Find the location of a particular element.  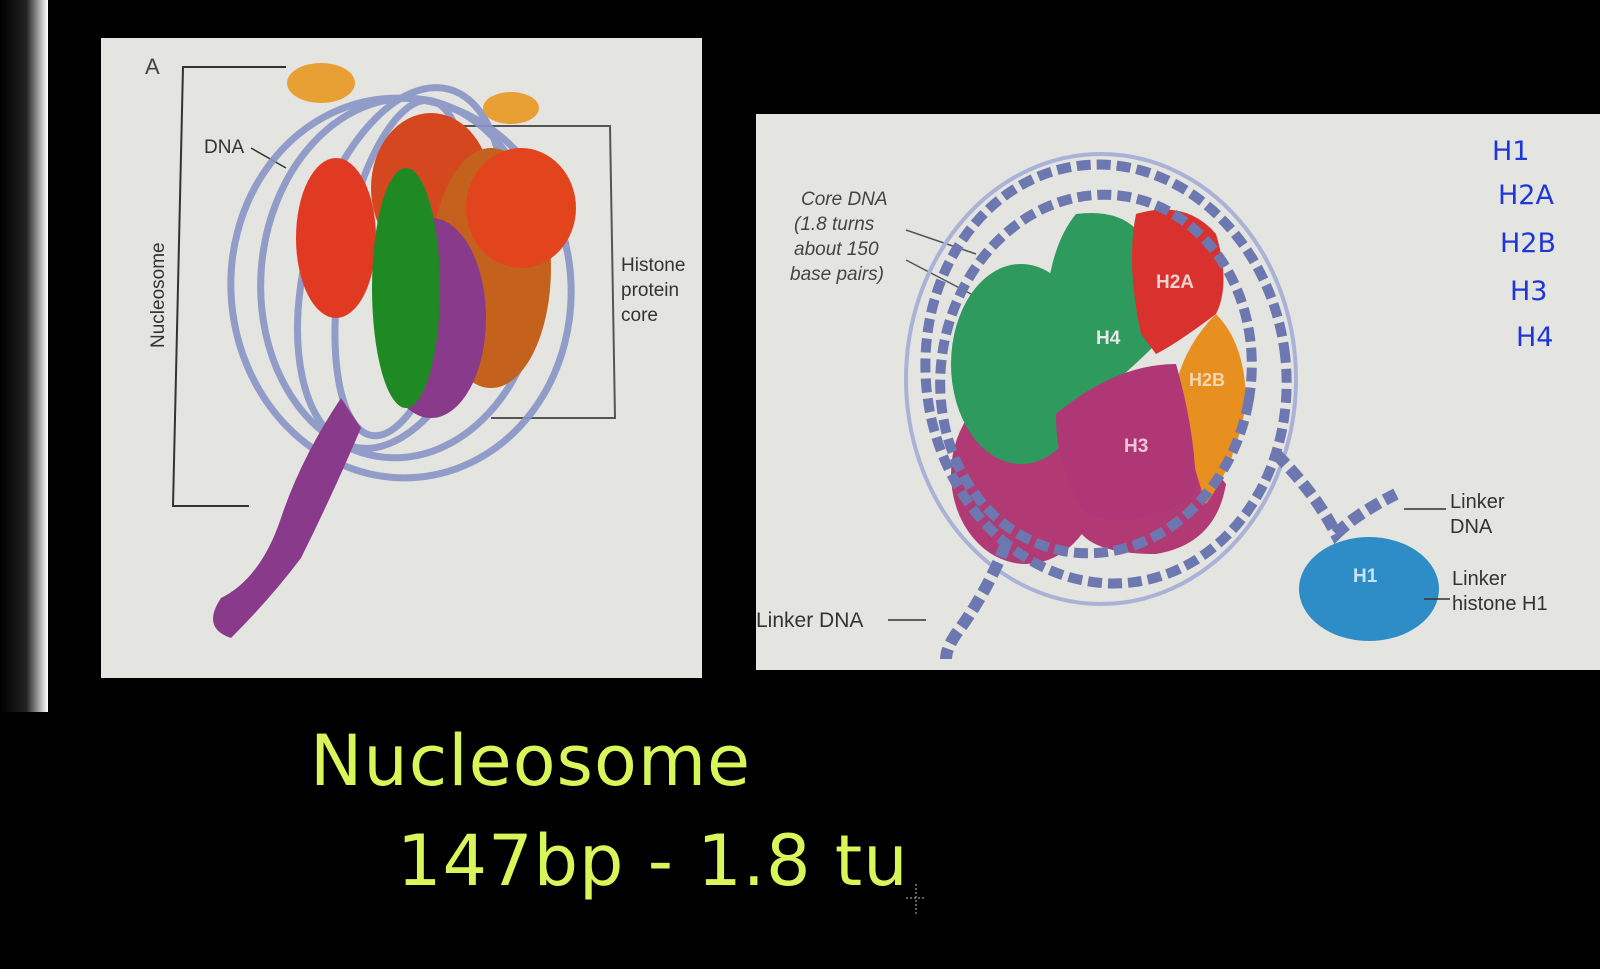

nucleosome-bracket is located at coordinates (228, 286).